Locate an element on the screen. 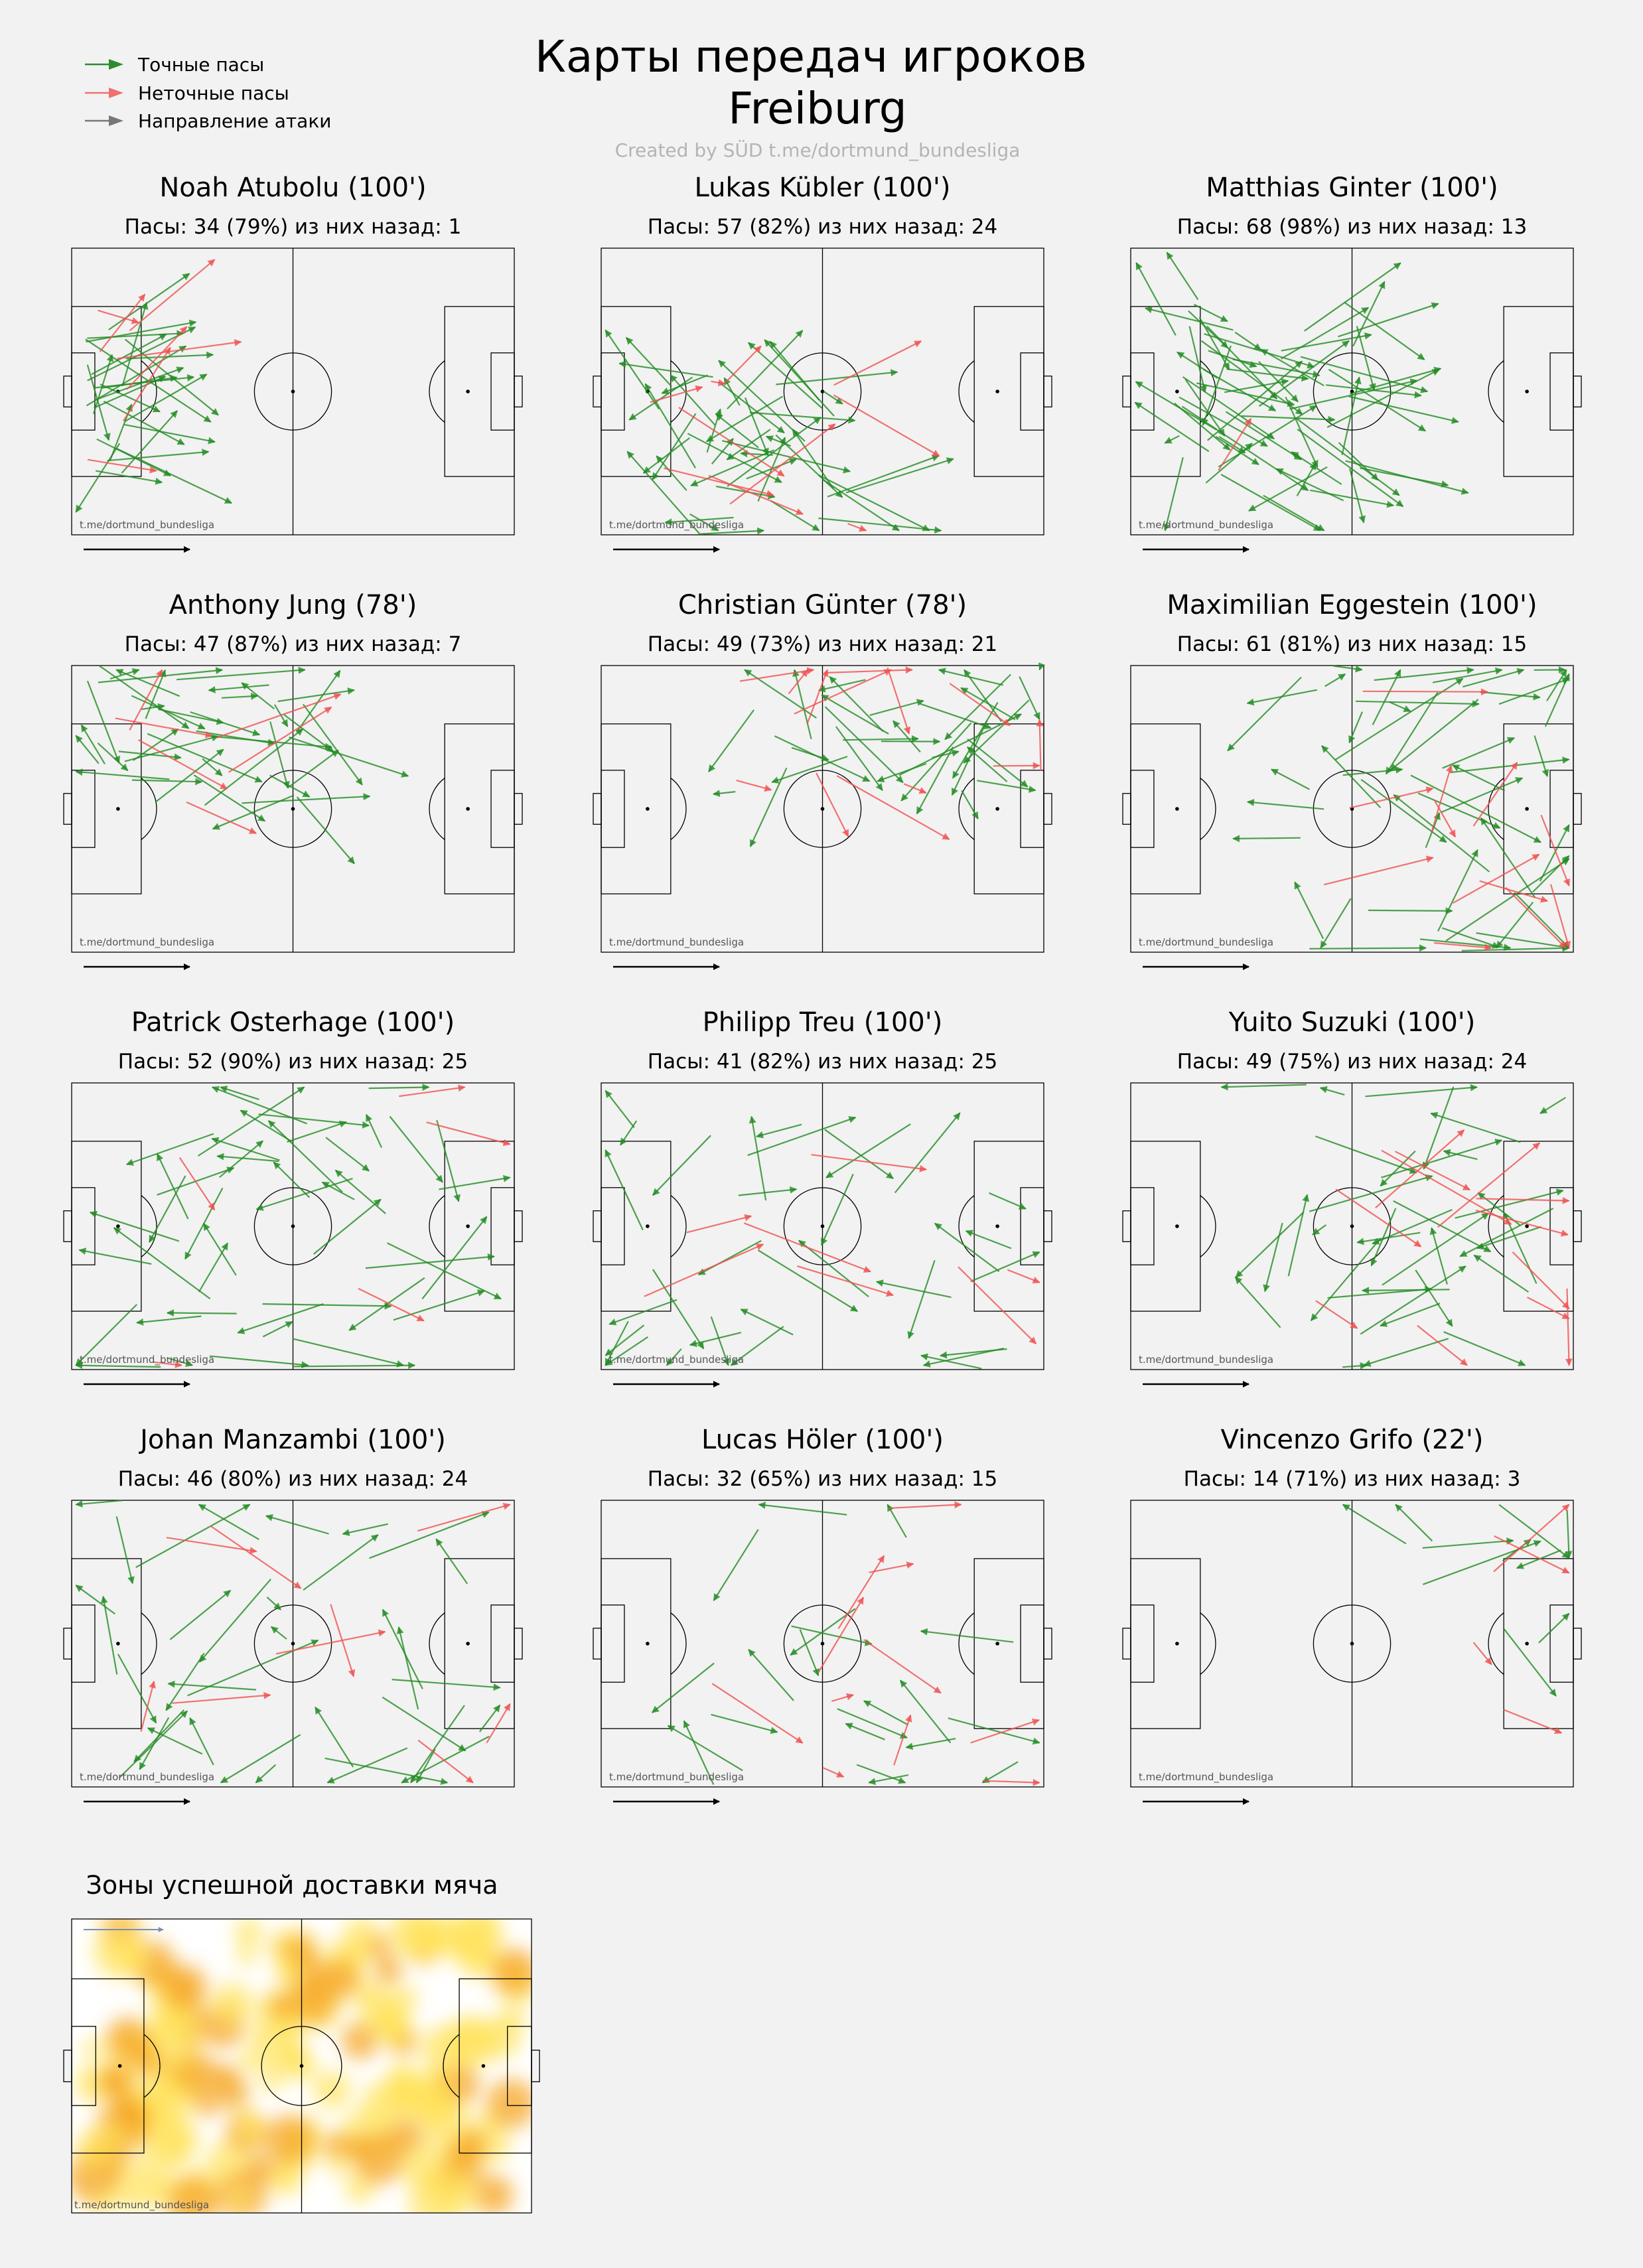 Image resolution: width=1643 pixels, height=2268 pixels. heatmap-pitch-left-penalty-spot is located at coordinates (119, 2066).